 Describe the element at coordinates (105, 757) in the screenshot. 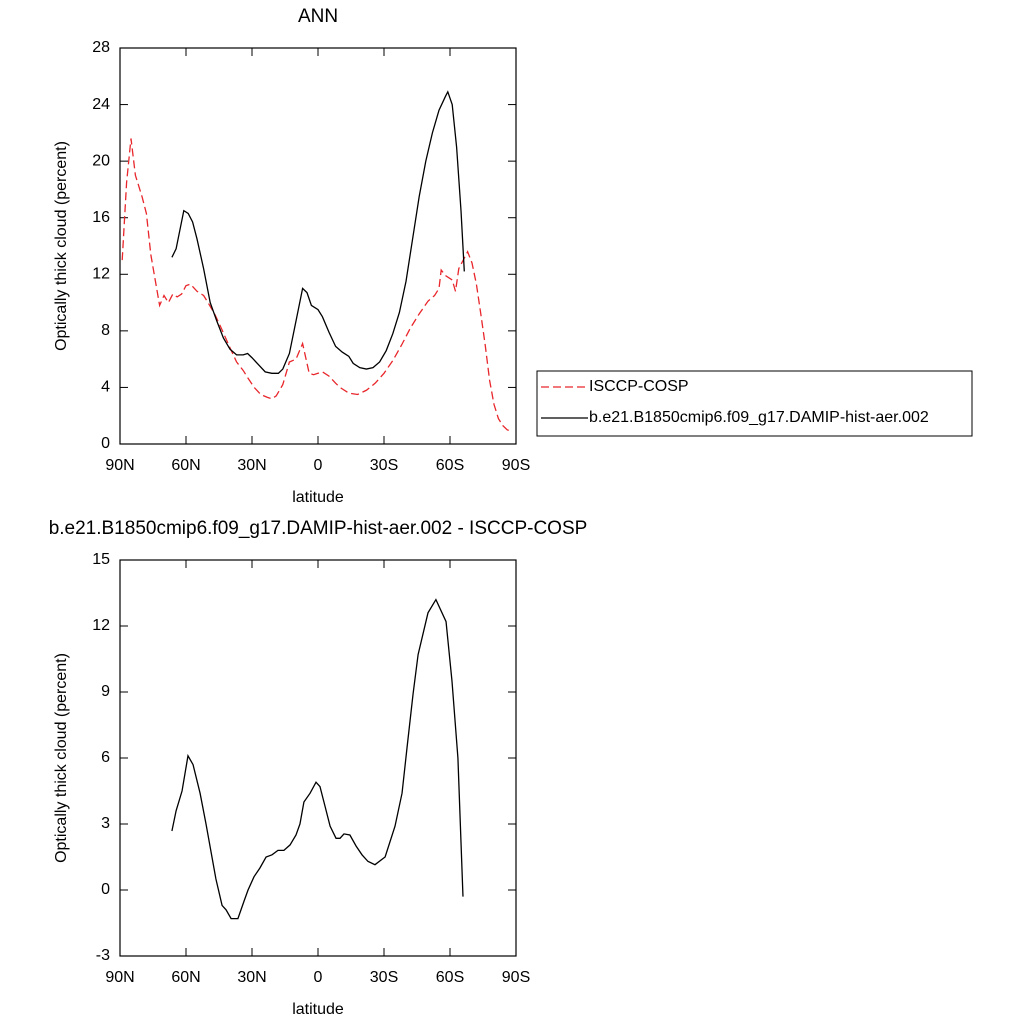

I see `y-tick-label: 6` at that location.